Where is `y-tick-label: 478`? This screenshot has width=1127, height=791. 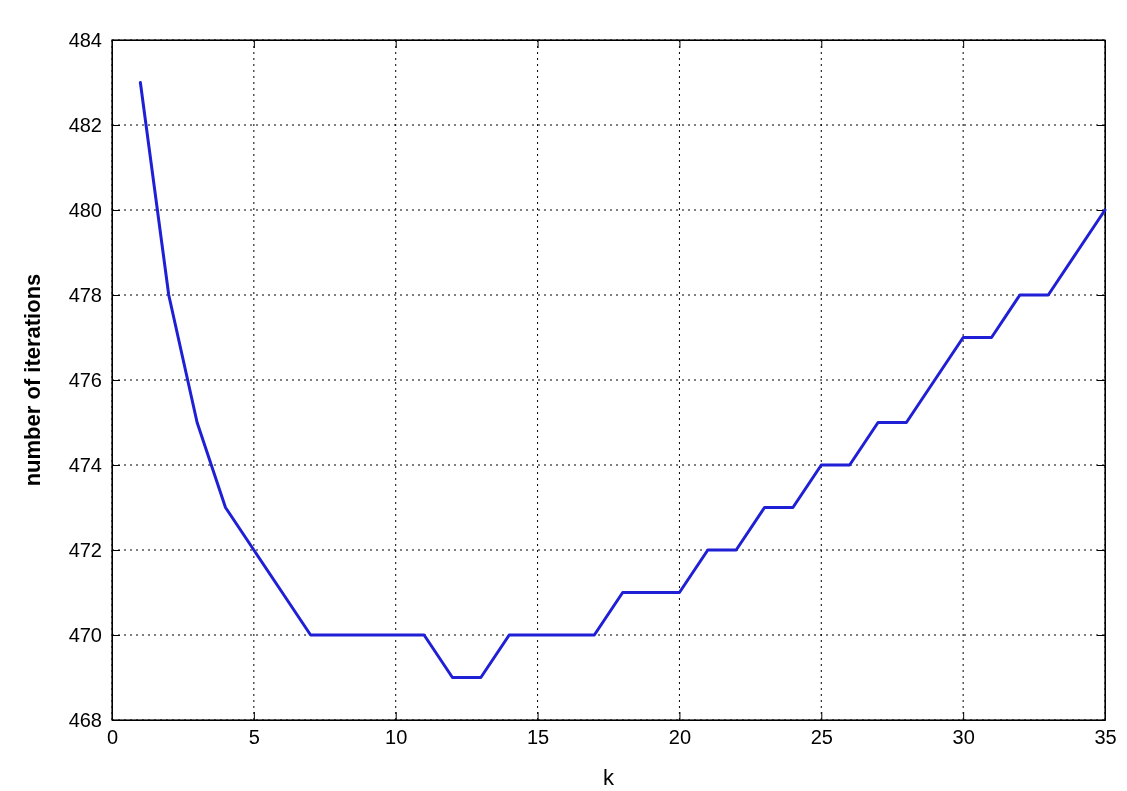 y-tick-label: 478 is located at coordinates (85, 294).